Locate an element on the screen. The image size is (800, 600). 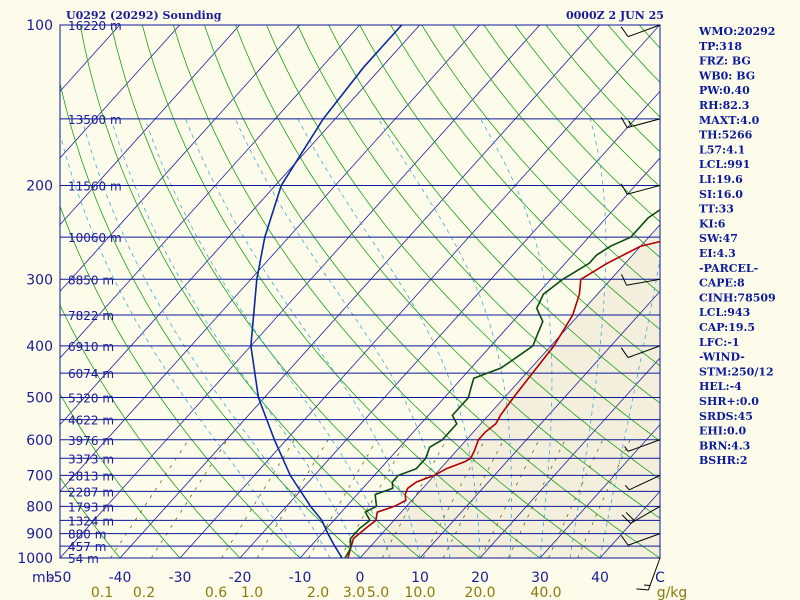
index-item: SI:16.0 is located at coordinates (721, 194).